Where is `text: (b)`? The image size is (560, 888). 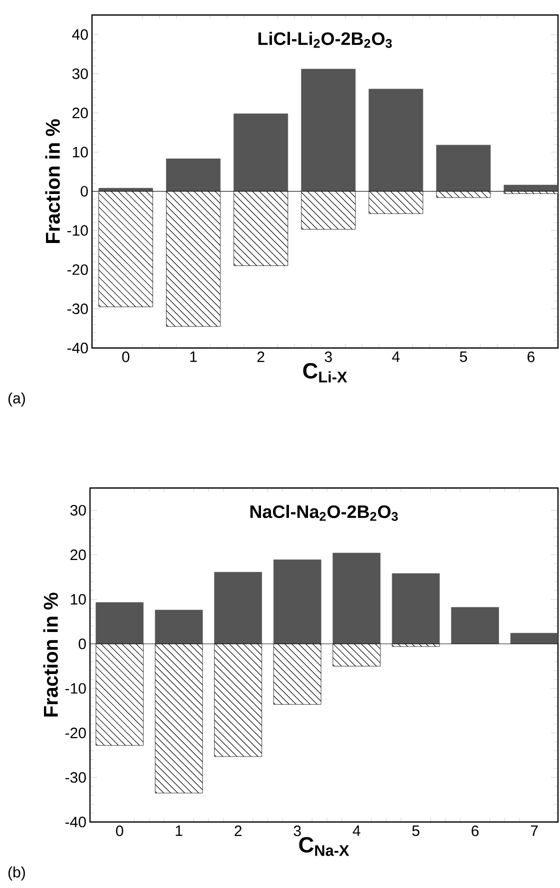 text: (b) is located at coordinates (16, 873).